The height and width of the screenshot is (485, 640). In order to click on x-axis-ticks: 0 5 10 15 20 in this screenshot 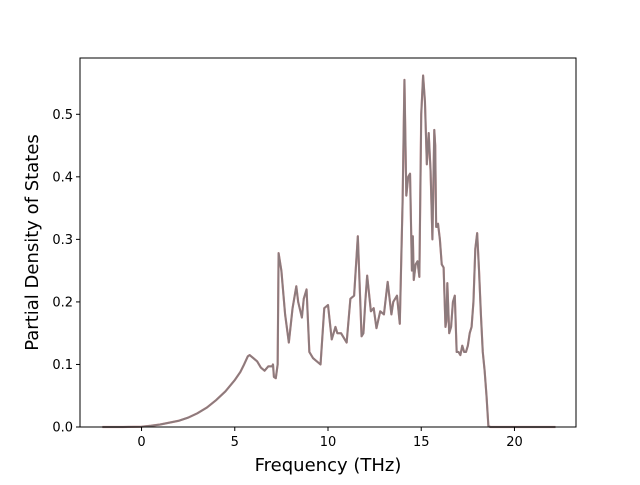, I will do `click(330, 438)`.